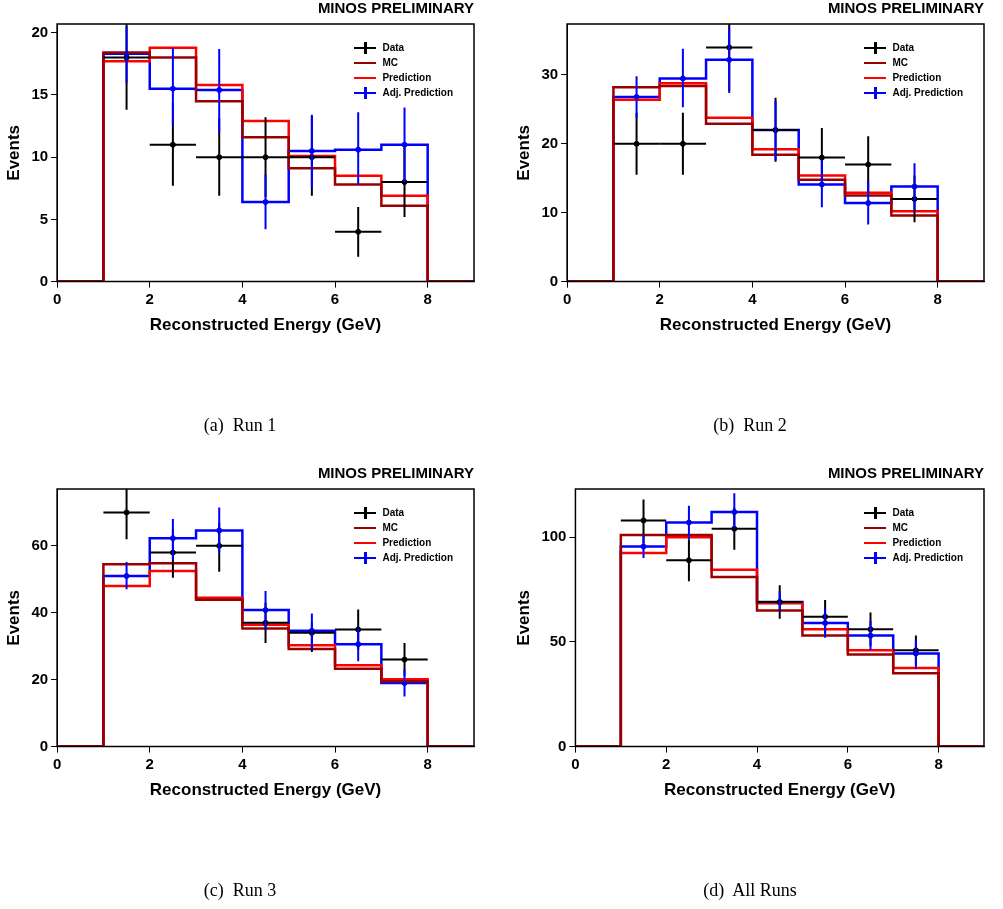 This screenshot has height=909, width=1003. Describe the element at coordinates (750, 425) in the screenshot. I see `text: (b) Run 2` at that location.